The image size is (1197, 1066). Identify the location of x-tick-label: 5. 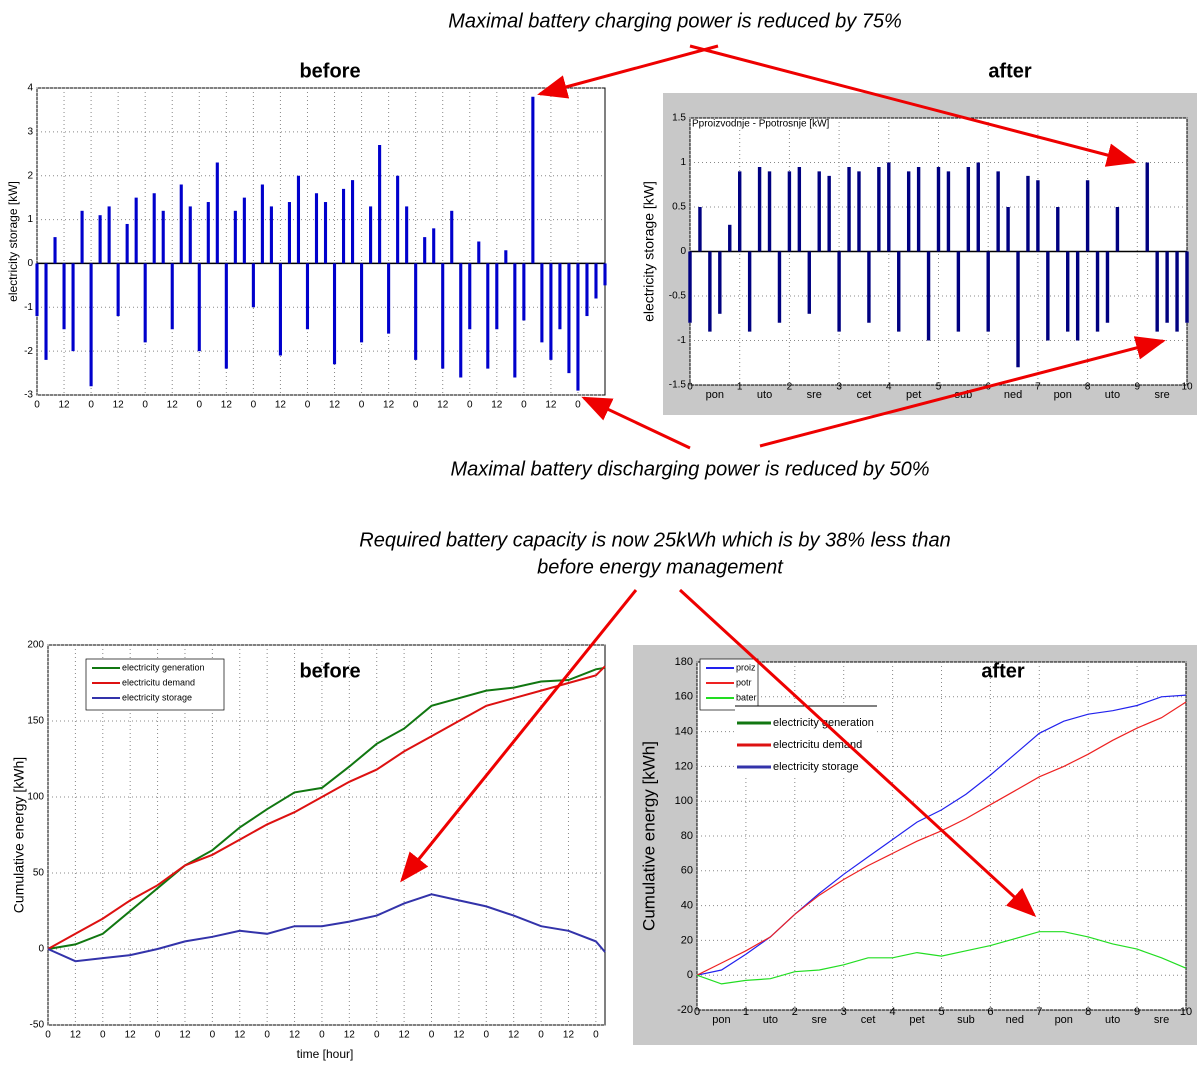
(941, 1012).